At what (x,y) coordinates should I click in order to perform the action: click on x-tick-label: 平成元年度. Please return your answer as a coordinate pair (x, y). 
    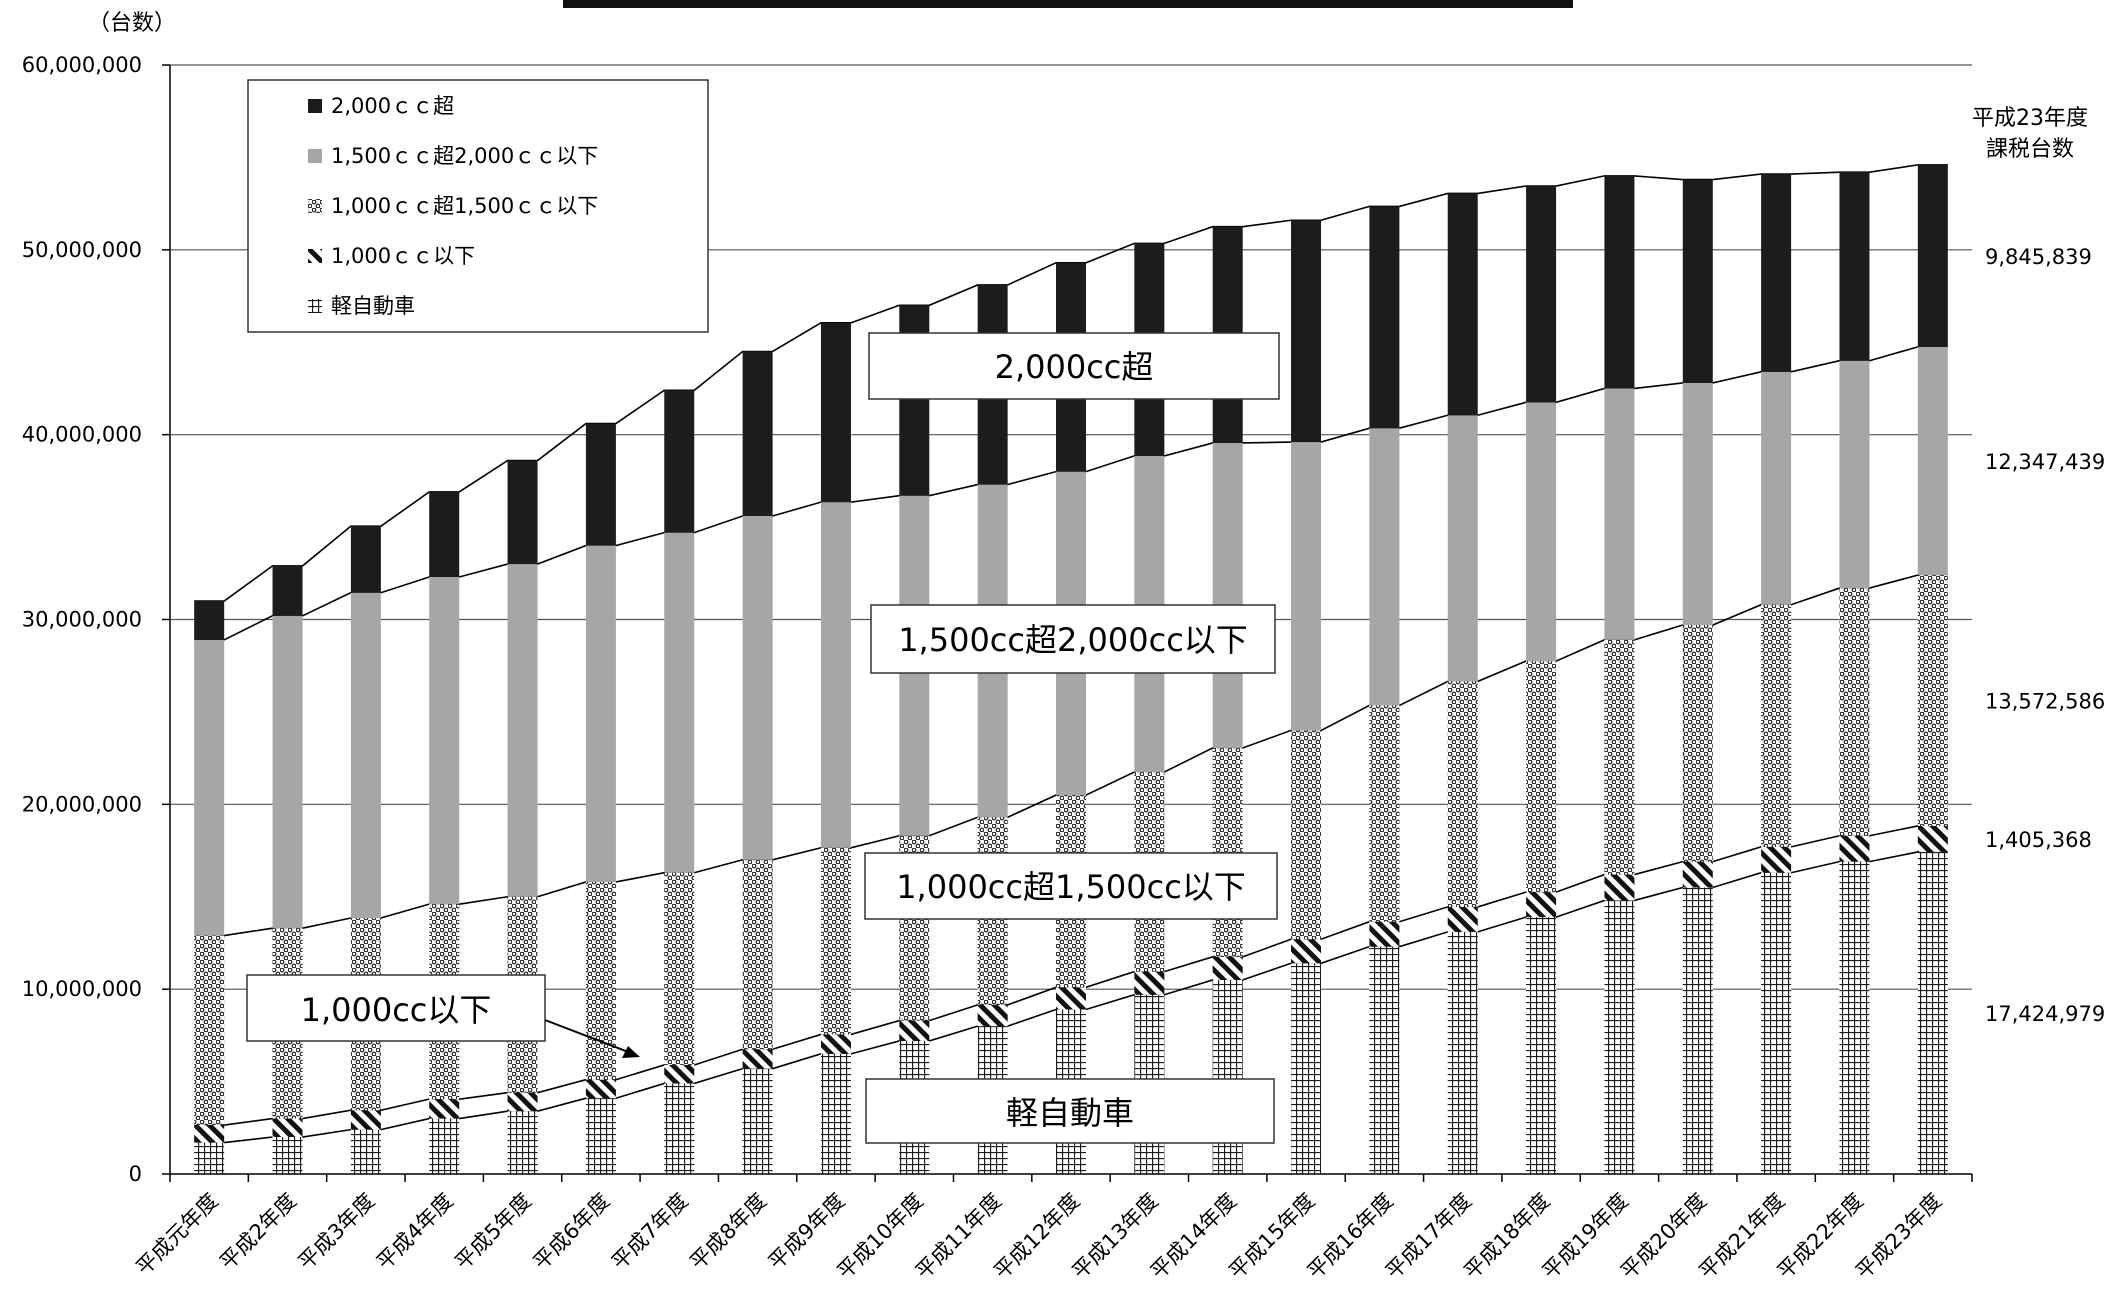
    Looking at the image, I should click on (176, 1234).